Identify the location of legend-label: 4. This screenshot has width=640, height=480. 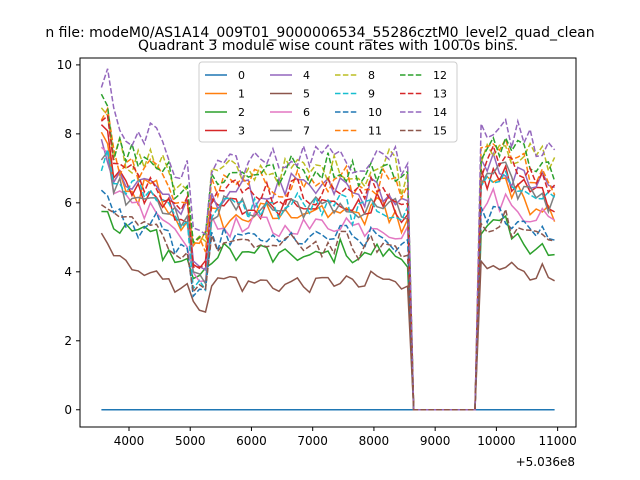
(306, 75).